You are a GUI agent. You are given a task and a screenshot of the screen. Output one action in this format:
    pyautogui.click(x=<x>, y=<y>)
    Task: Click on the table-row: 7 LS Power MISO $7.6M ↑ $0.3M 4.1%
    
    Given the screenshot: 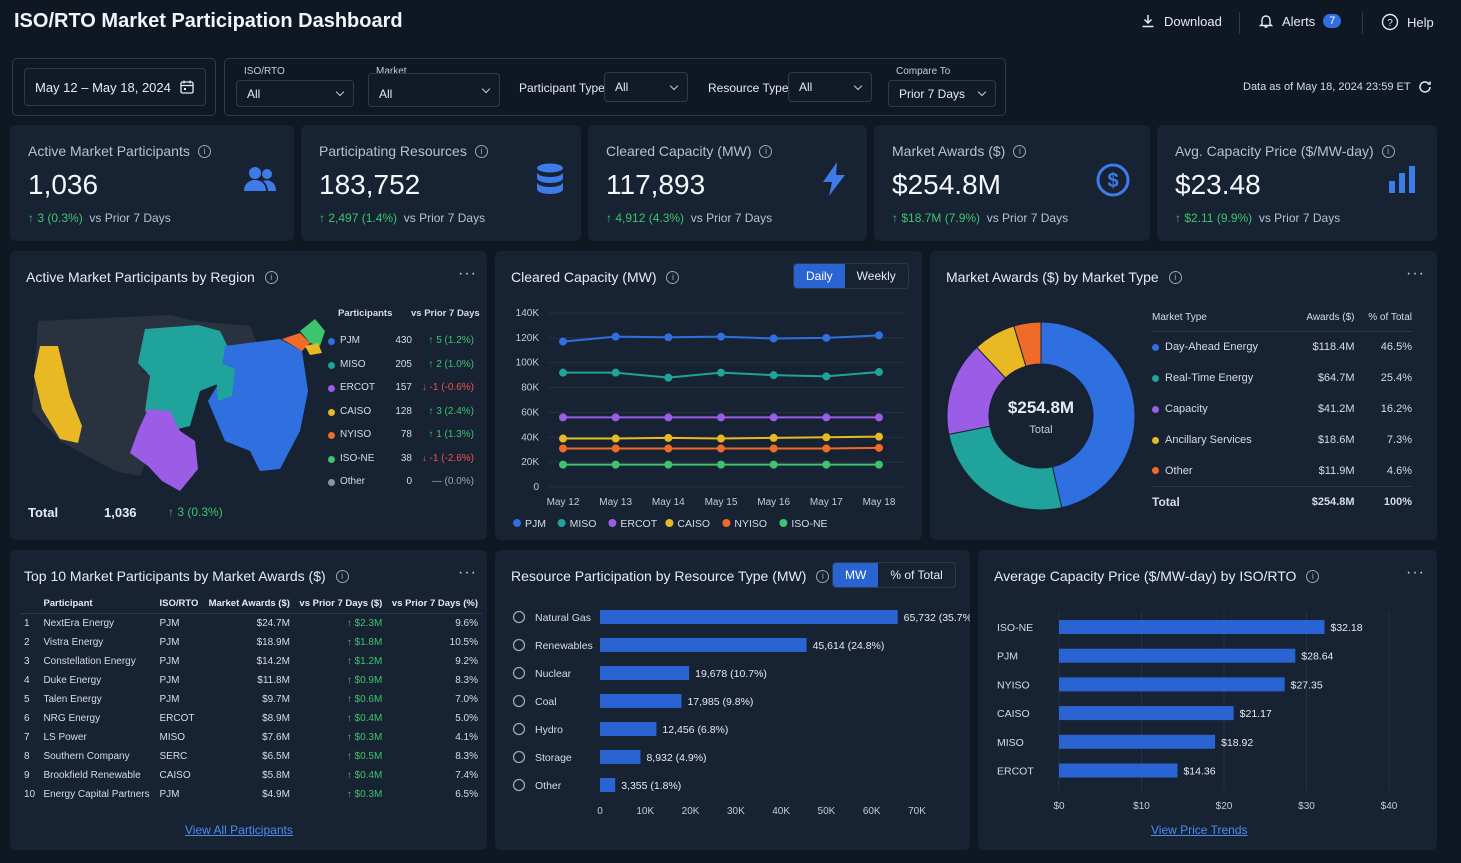 What is the action you would take?
    pyautogui.click(x=251, y=737)
    